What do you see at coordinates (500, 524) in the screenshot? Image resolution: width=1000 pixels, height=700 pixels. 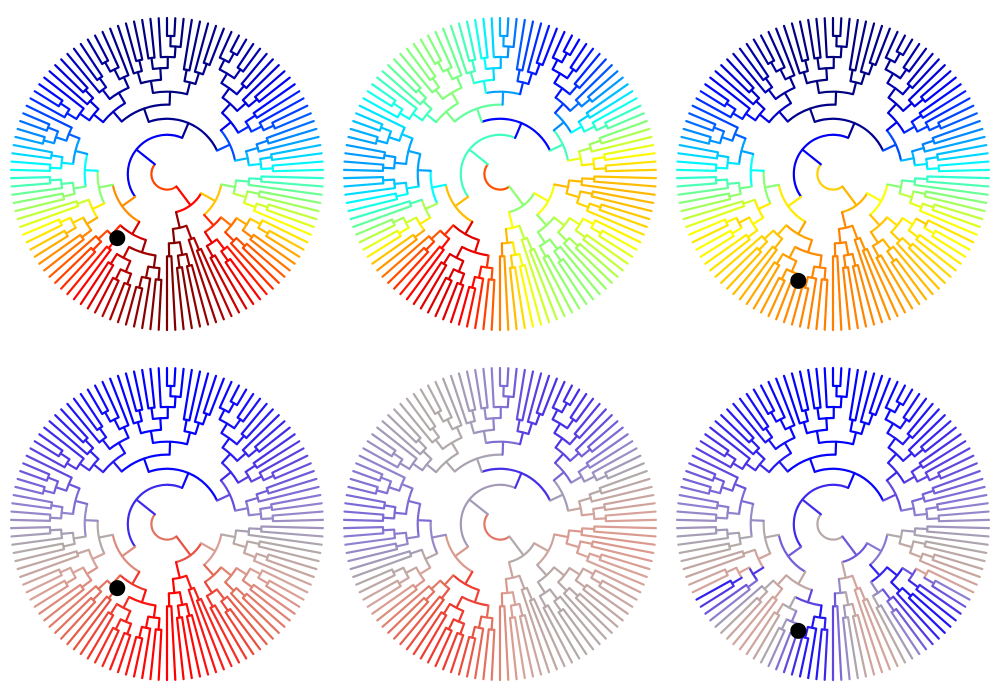 I see `tree-panel-bottom-middle` at bounding box center [500, 524].